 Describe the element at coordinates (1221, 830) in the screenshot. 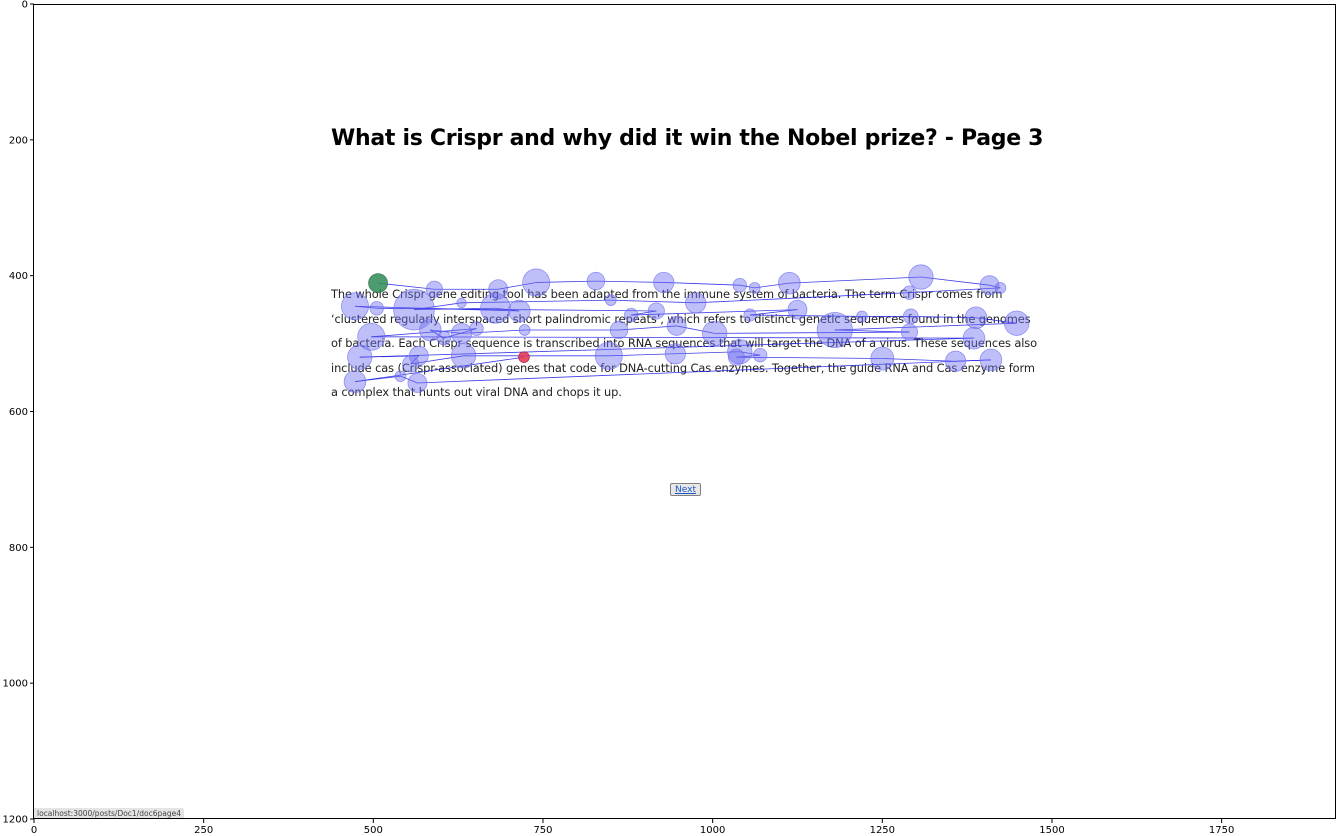

I see `x-tick-label: 1750` at that location.